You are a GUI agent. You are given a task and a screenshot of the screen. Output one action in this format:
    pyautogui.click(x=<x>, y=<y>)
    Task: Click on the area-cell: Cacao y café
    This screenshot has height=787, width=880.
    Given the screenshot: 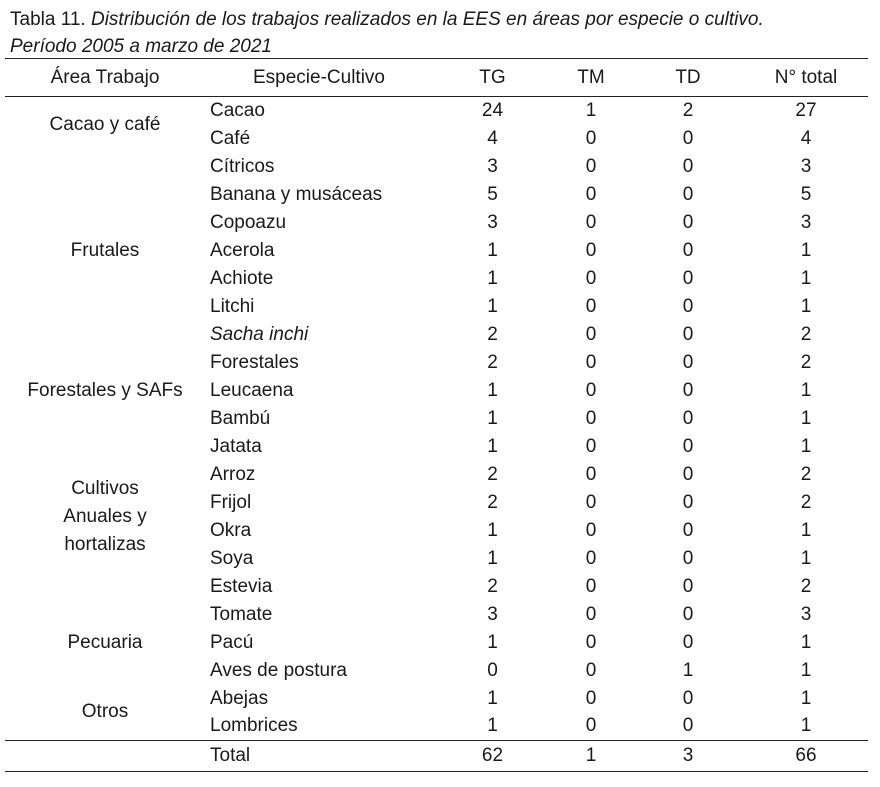 What is the action you would take?
    pyautogui.click(x=105, y=125)
    